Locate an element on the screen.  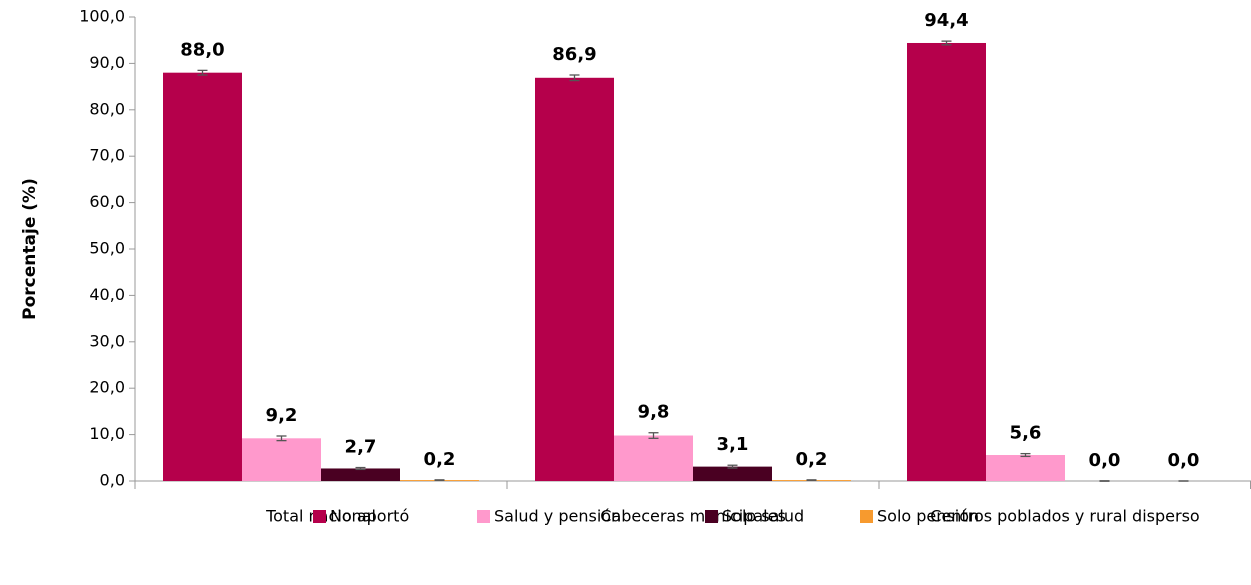
y-tick-label: 30,0 is located at coordinates (107, 340).